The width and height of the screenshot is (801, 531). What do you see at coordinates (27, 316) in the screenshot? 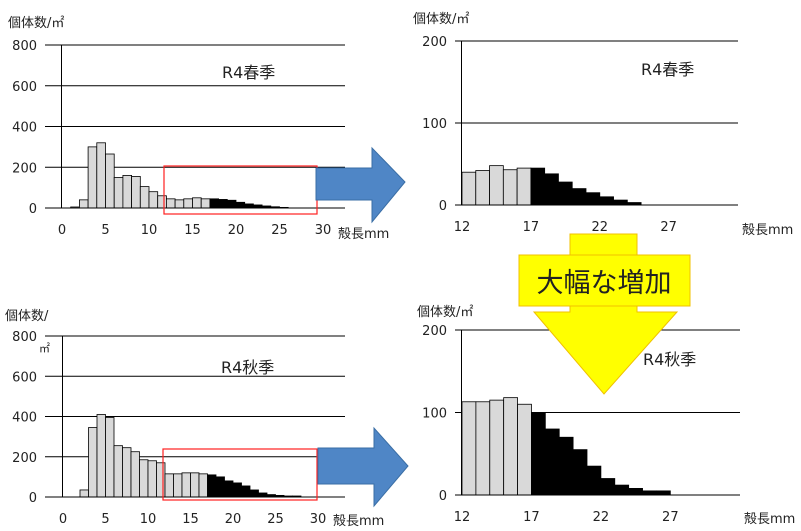
I see `y-axis-title: 個体数/` at bounding box center [27, 316].